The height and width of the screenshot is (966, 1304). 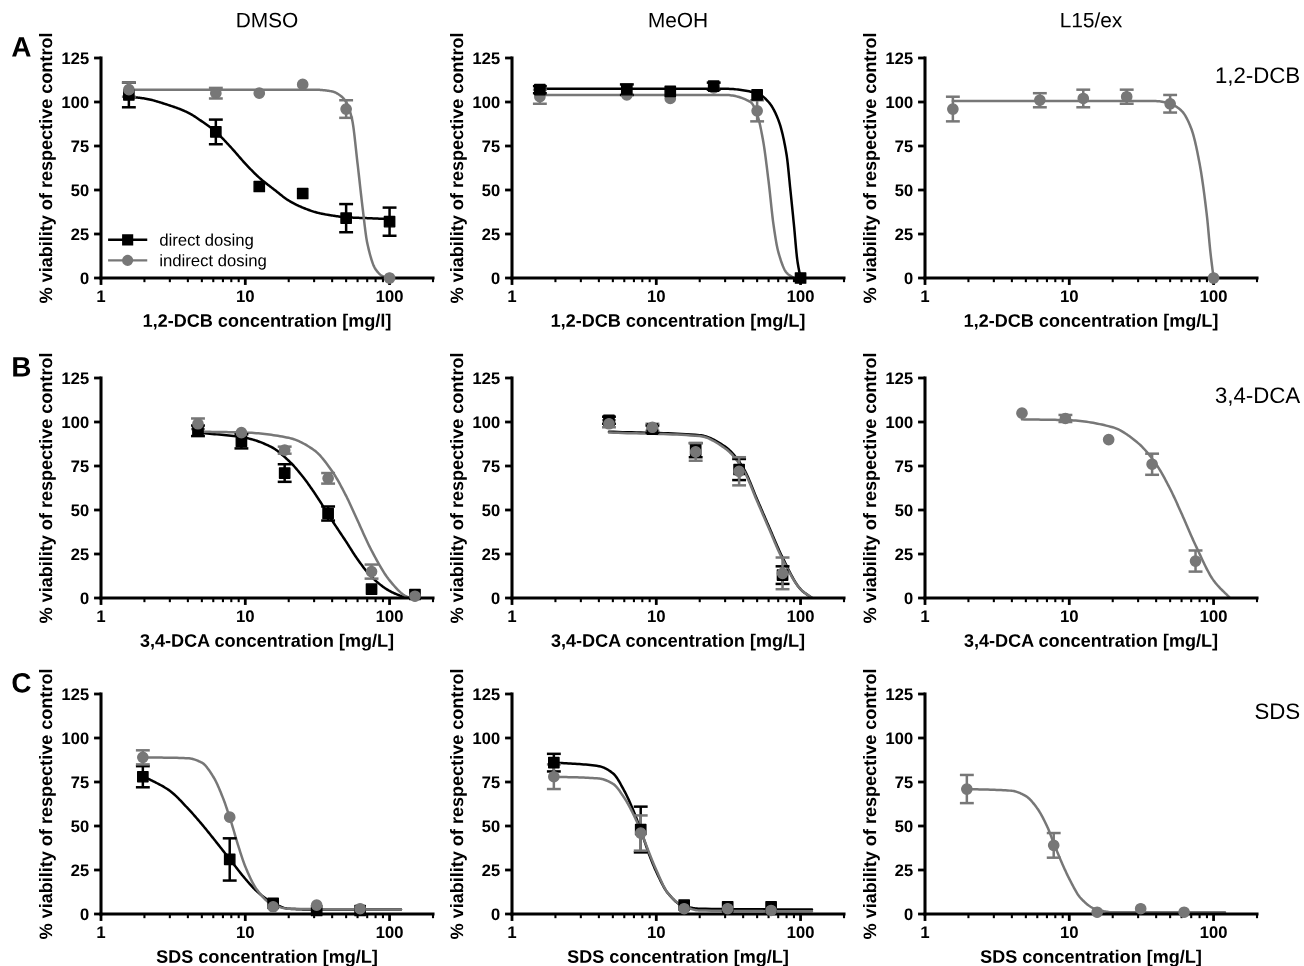 I want to click on chart-title: DMSO, so click(x=267, y=20).